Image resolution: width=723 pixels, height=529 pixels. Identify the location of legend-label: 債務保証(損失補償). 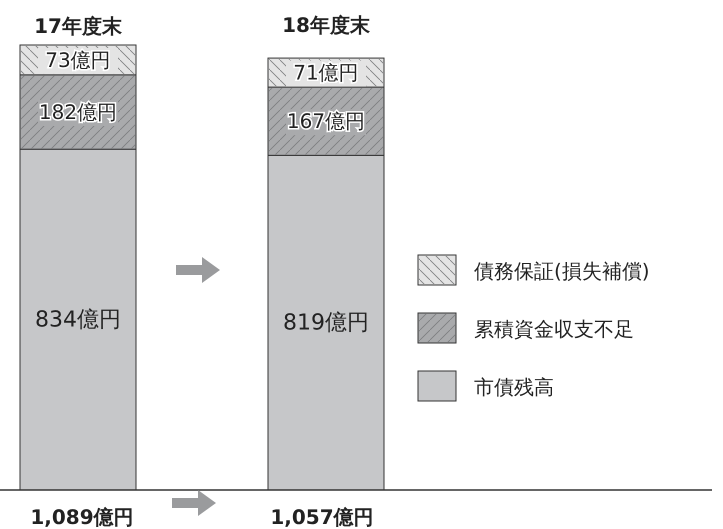
(562, 271).